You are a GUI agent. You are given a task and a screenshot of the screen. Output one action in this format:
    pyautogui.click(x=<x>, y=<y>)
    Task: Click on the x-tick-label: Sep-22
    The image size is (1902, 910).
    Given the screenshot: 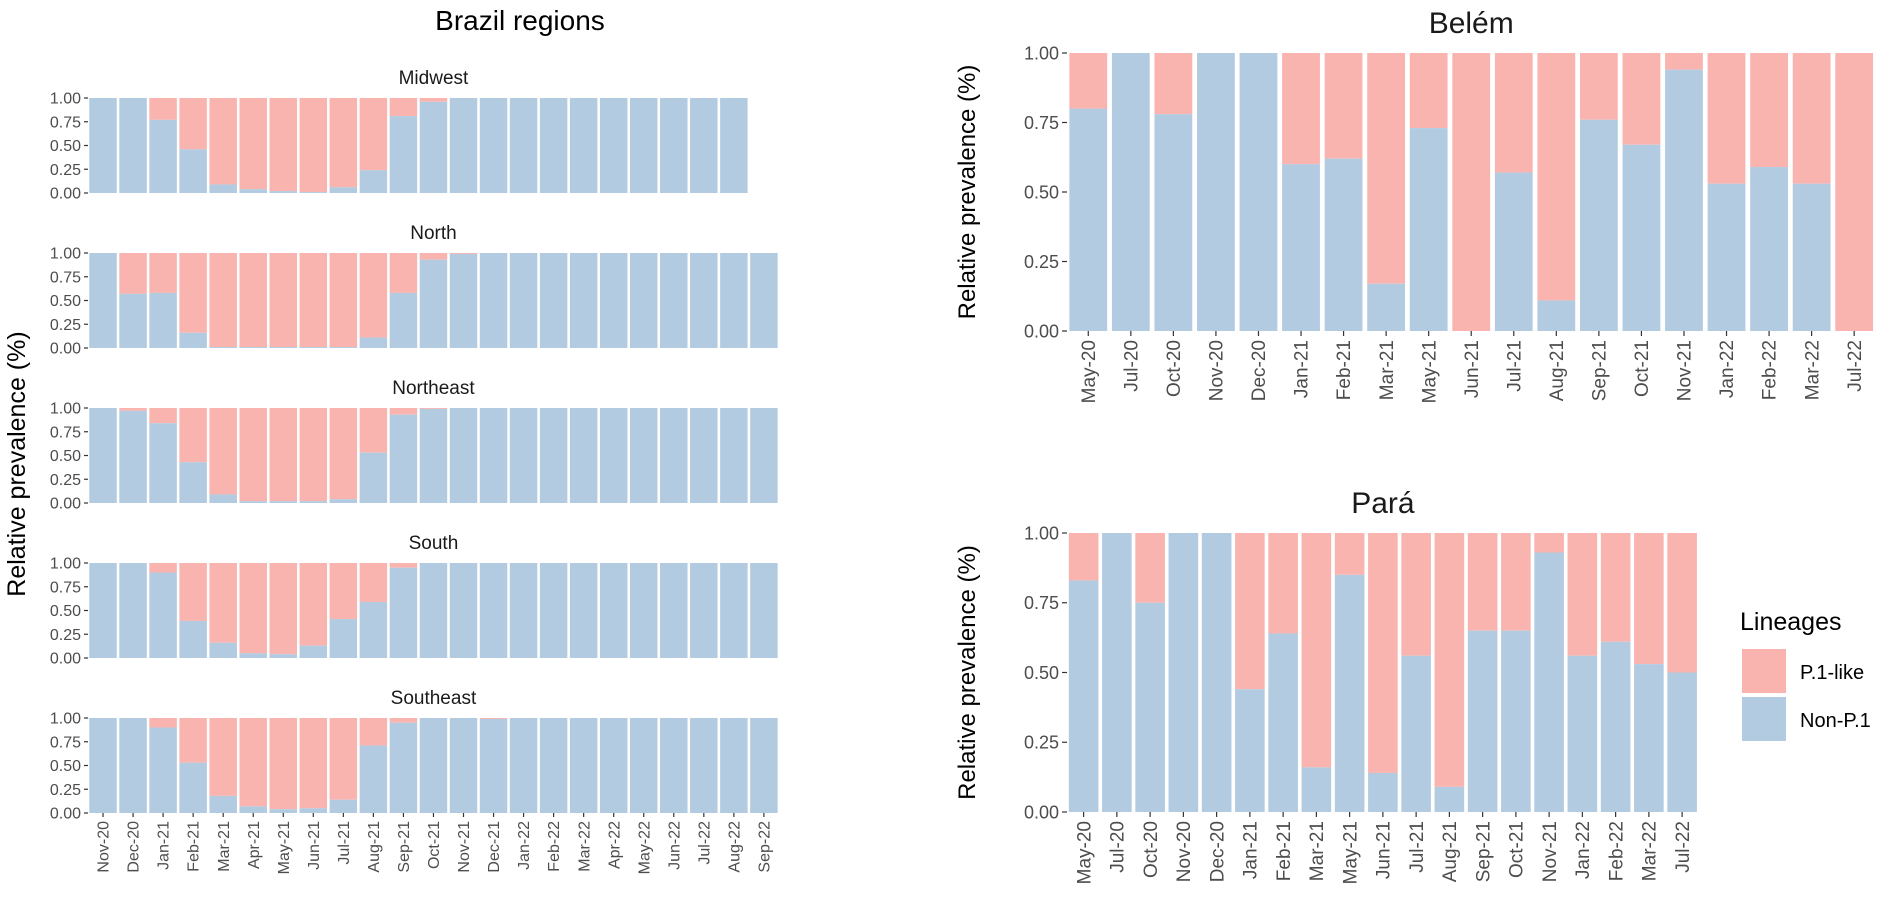 What is the action you would take?
    pyautogui.click(x=765, y=847)
    